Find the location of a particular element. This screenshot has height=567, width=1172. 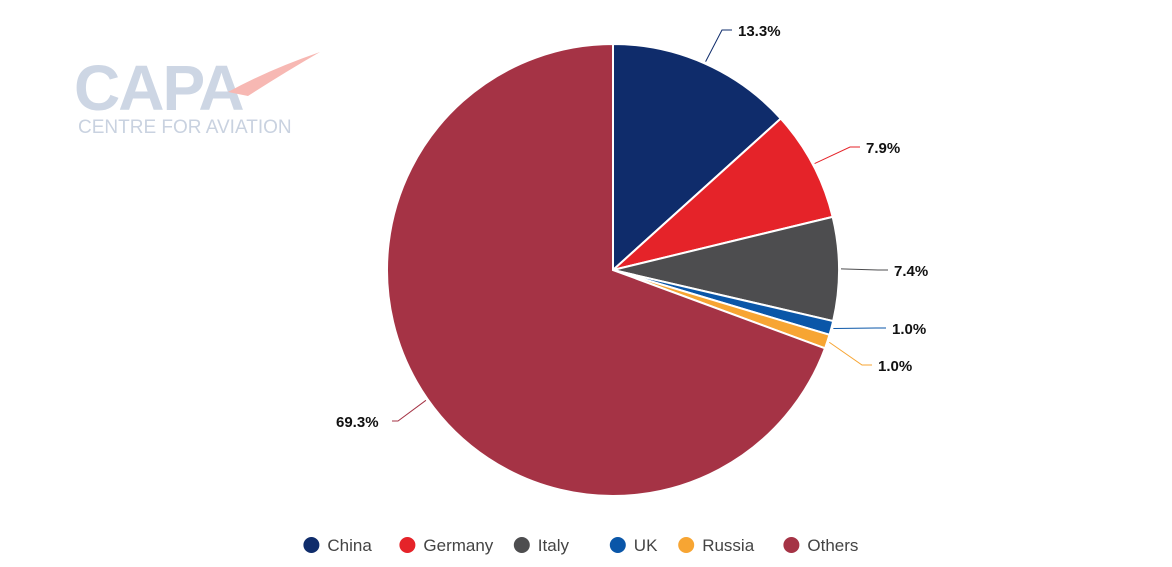

data-label-uk: 1.0% is located at coordinates (909, 329).